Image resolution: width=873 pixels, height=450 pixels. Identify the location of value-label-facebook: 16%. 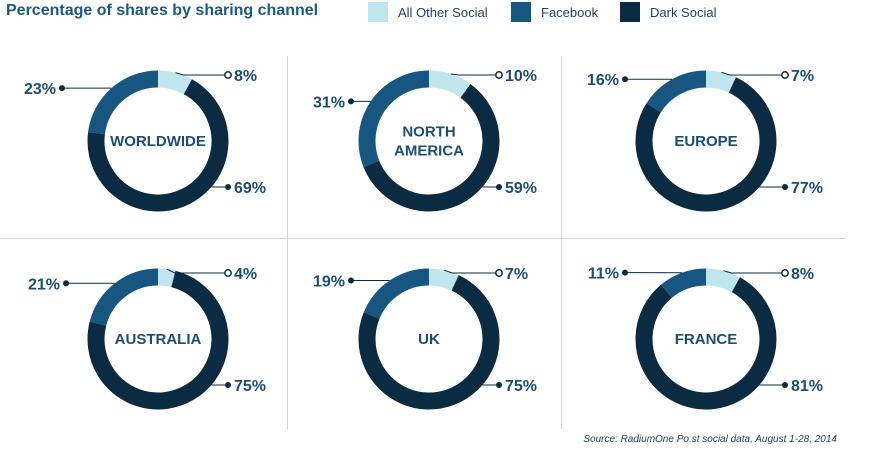
(603, 80).